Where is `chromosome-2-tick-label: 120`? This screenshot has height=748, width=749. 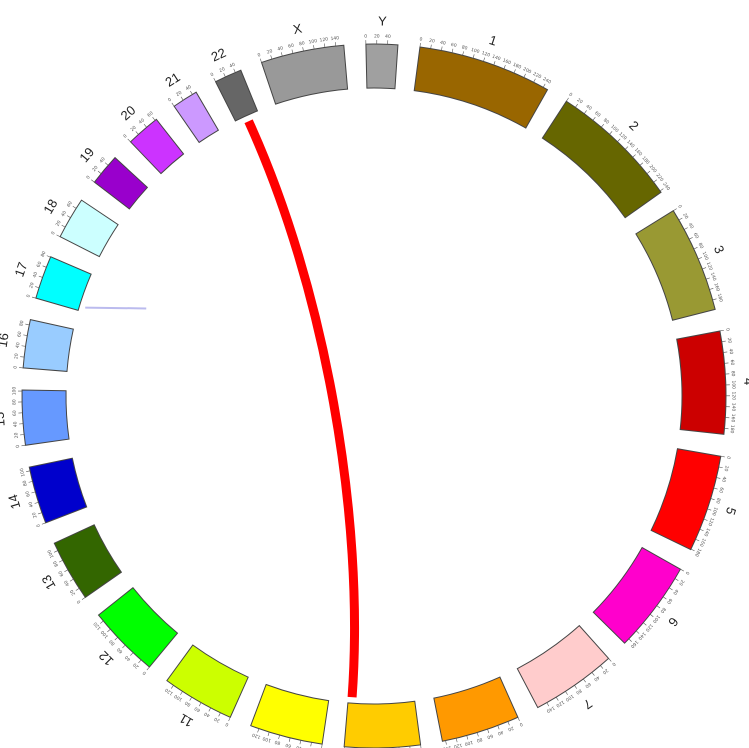
chromosome-2-tick-label: 120 is located at coordinates (622, 136).